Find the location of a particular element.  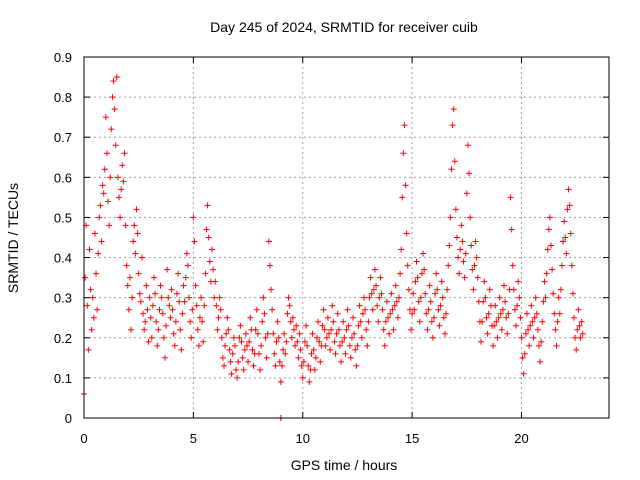

x-tick-label: 5 is located at coordinates (193, 438).